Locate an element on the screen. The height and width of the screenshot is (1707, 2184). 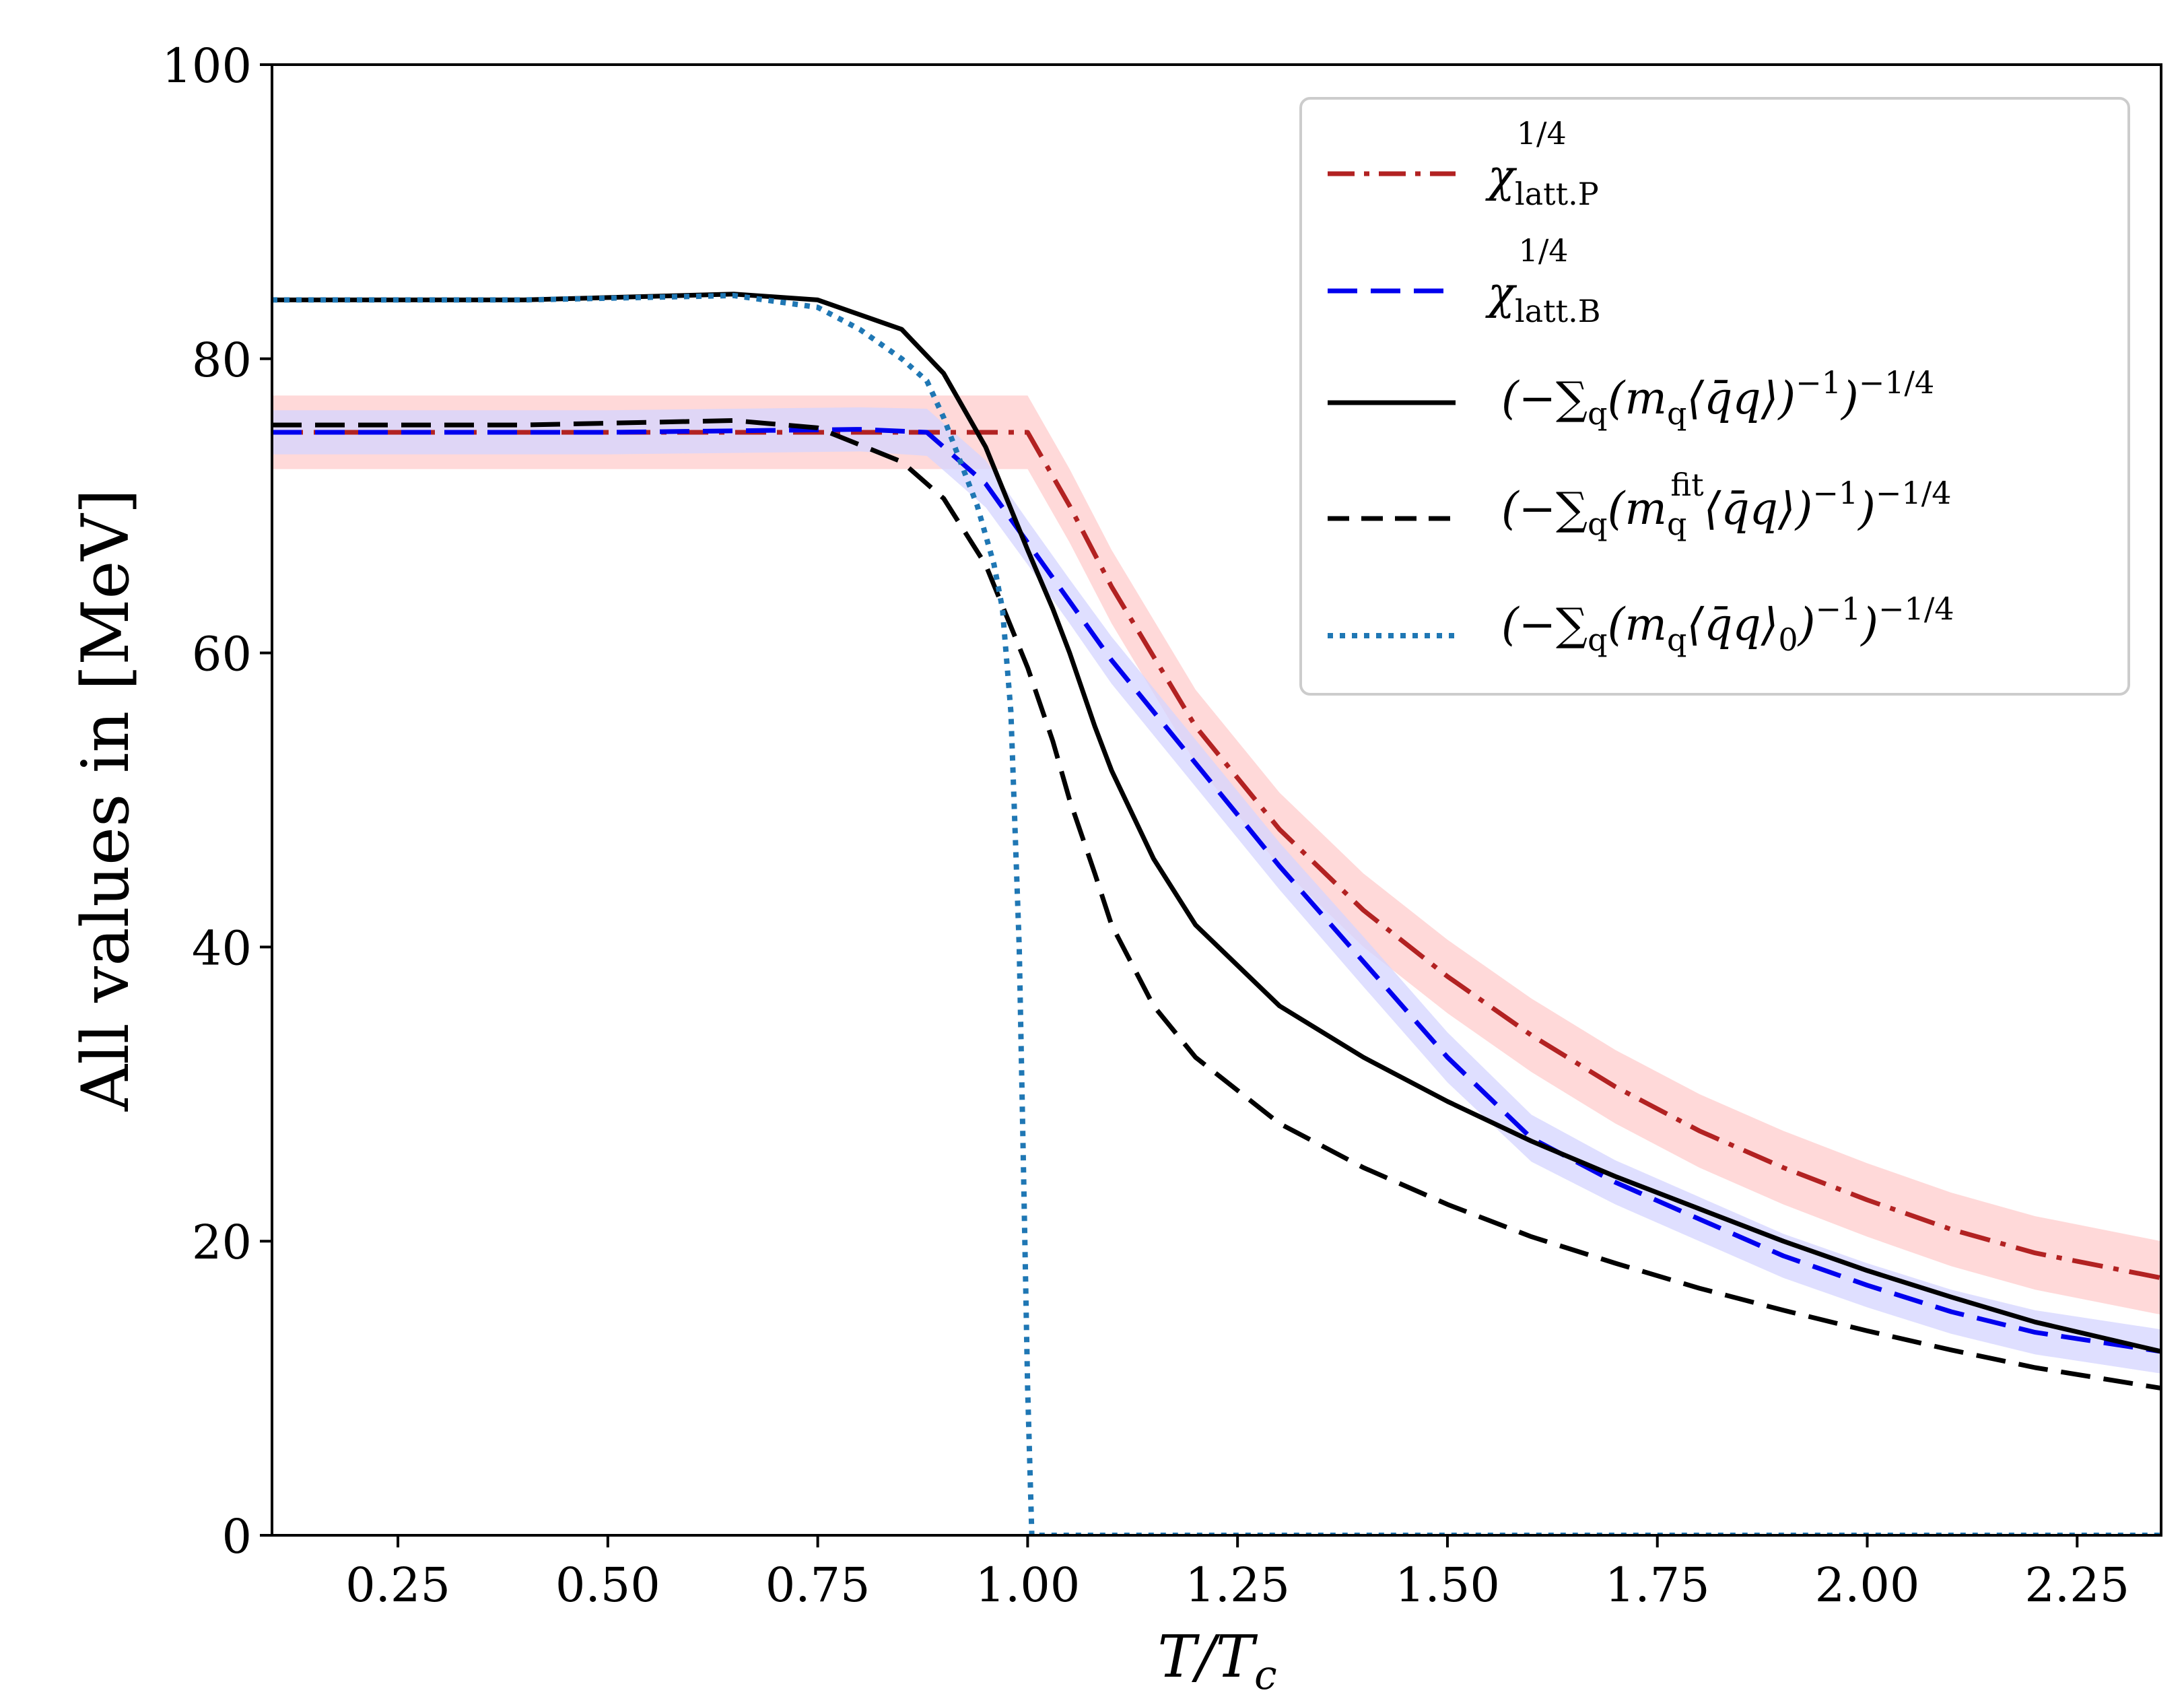
y-tick-label-3: 60 is located at coordinates (222, 655).